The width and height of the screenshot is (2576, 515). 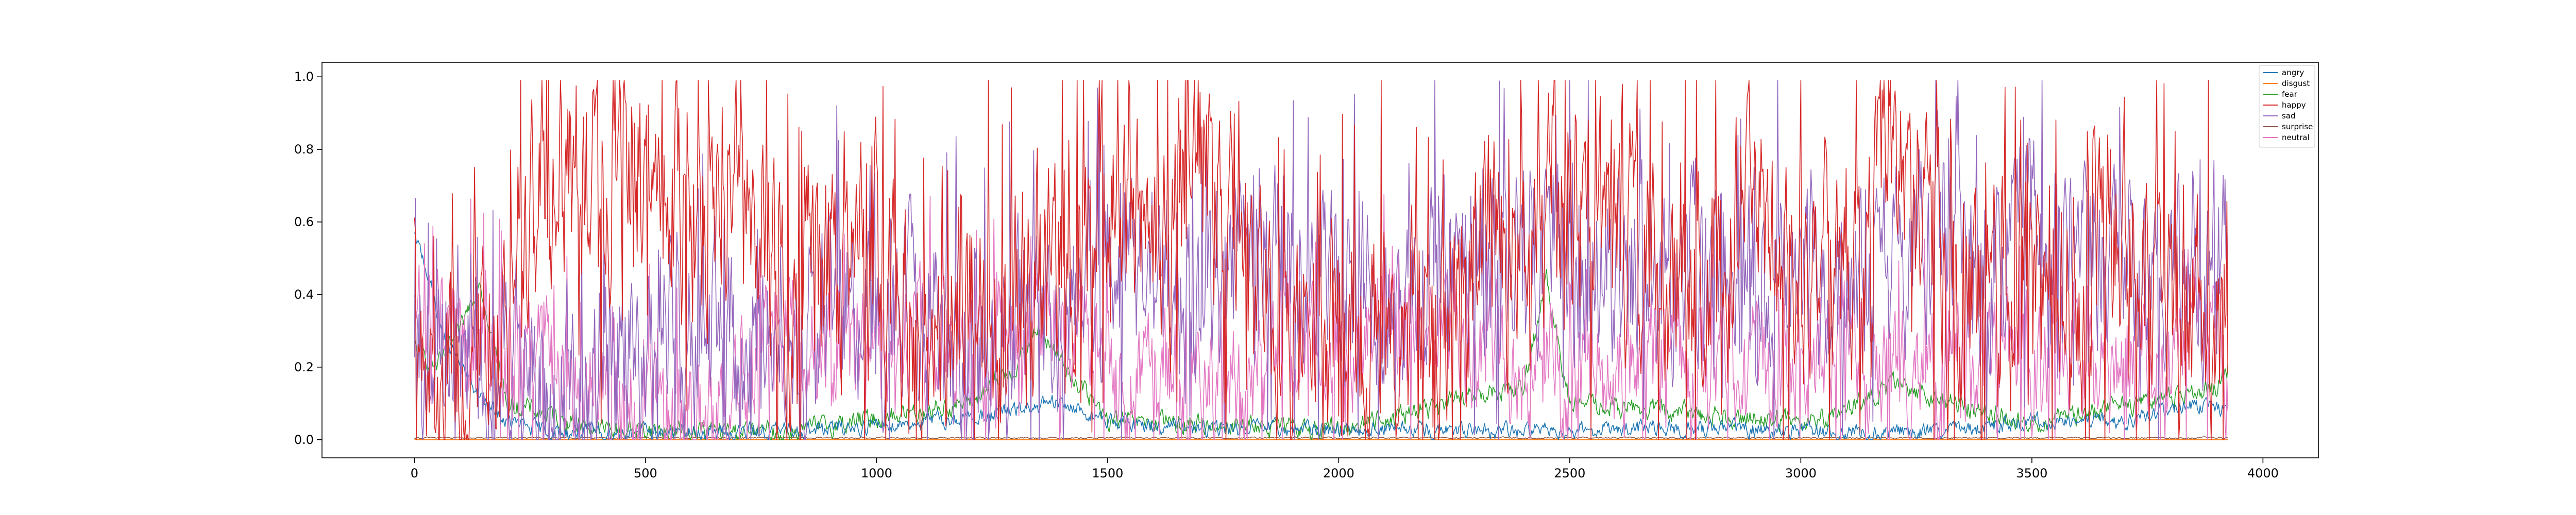 I want to click on x-tick-label: 1000, so click(x=876, y=473).